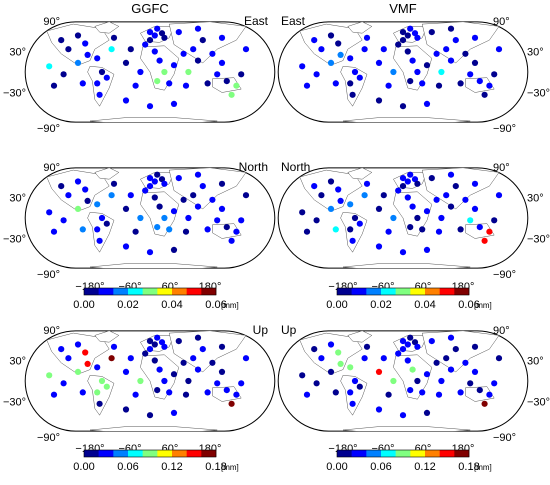 The width and height of the screenshot is (550, 485). I want to click on colorbar-tick-label: 0.18, so click(215, 467).